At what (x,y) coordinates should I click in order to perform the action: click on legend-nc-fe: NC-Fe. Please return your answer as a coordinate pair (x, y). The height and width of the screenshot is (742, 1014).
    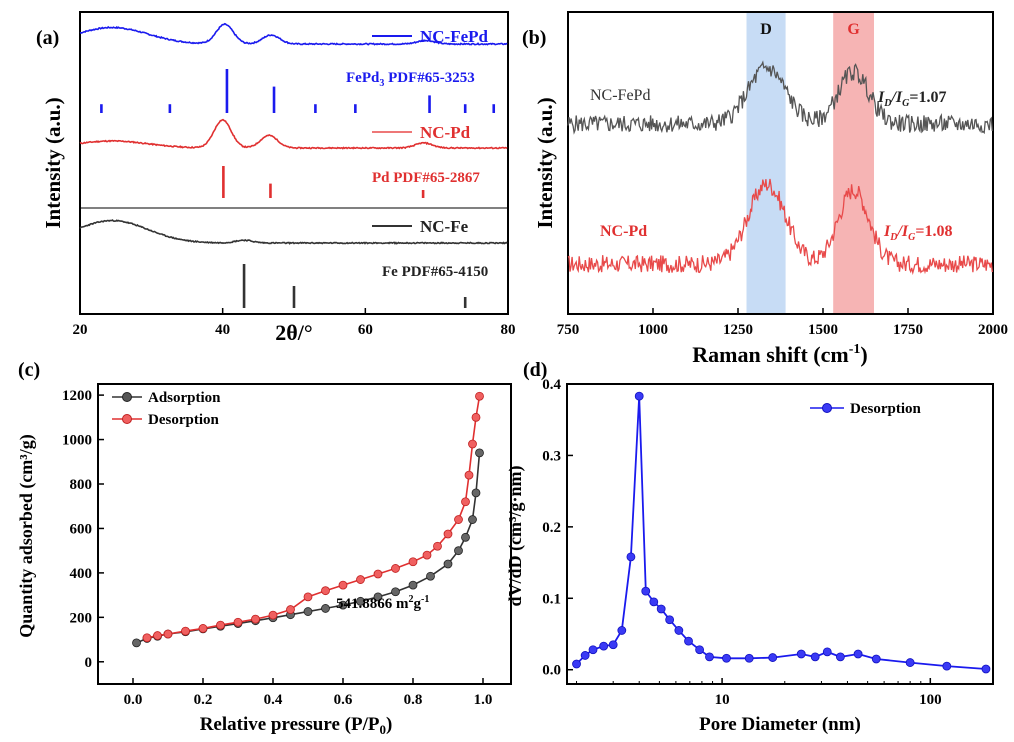
    Looking at the image, I should click on (444, 226).